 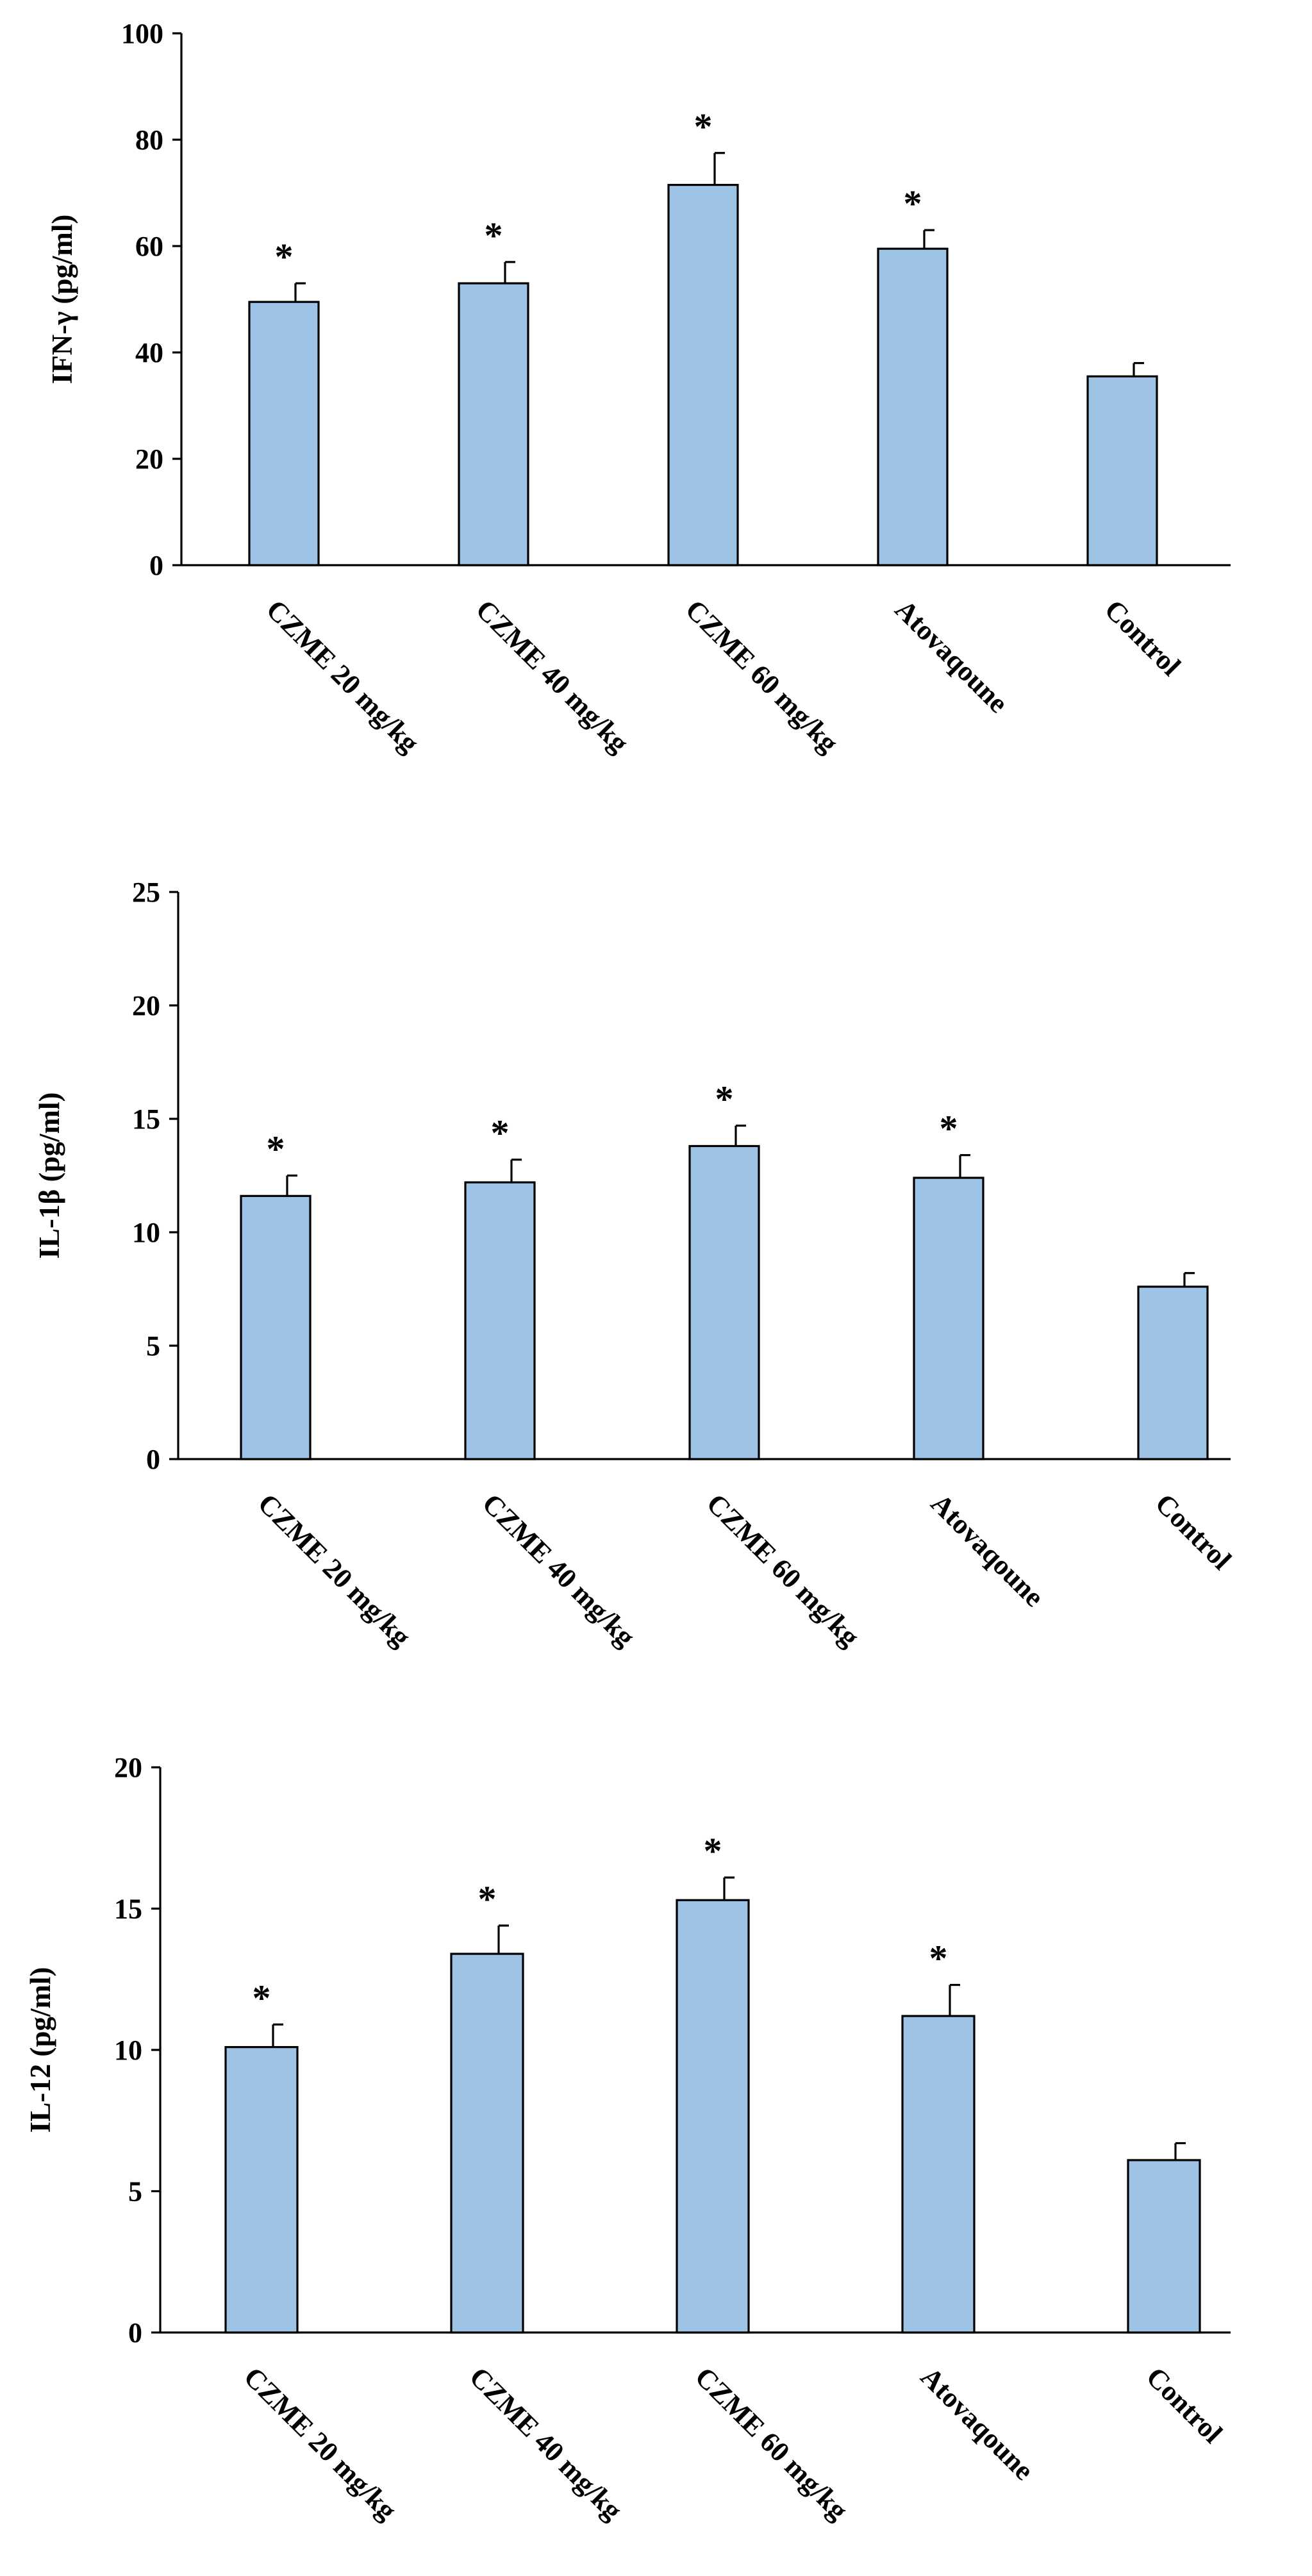 I want to click on y-tick-label: 100, so click(x=142, y=33).